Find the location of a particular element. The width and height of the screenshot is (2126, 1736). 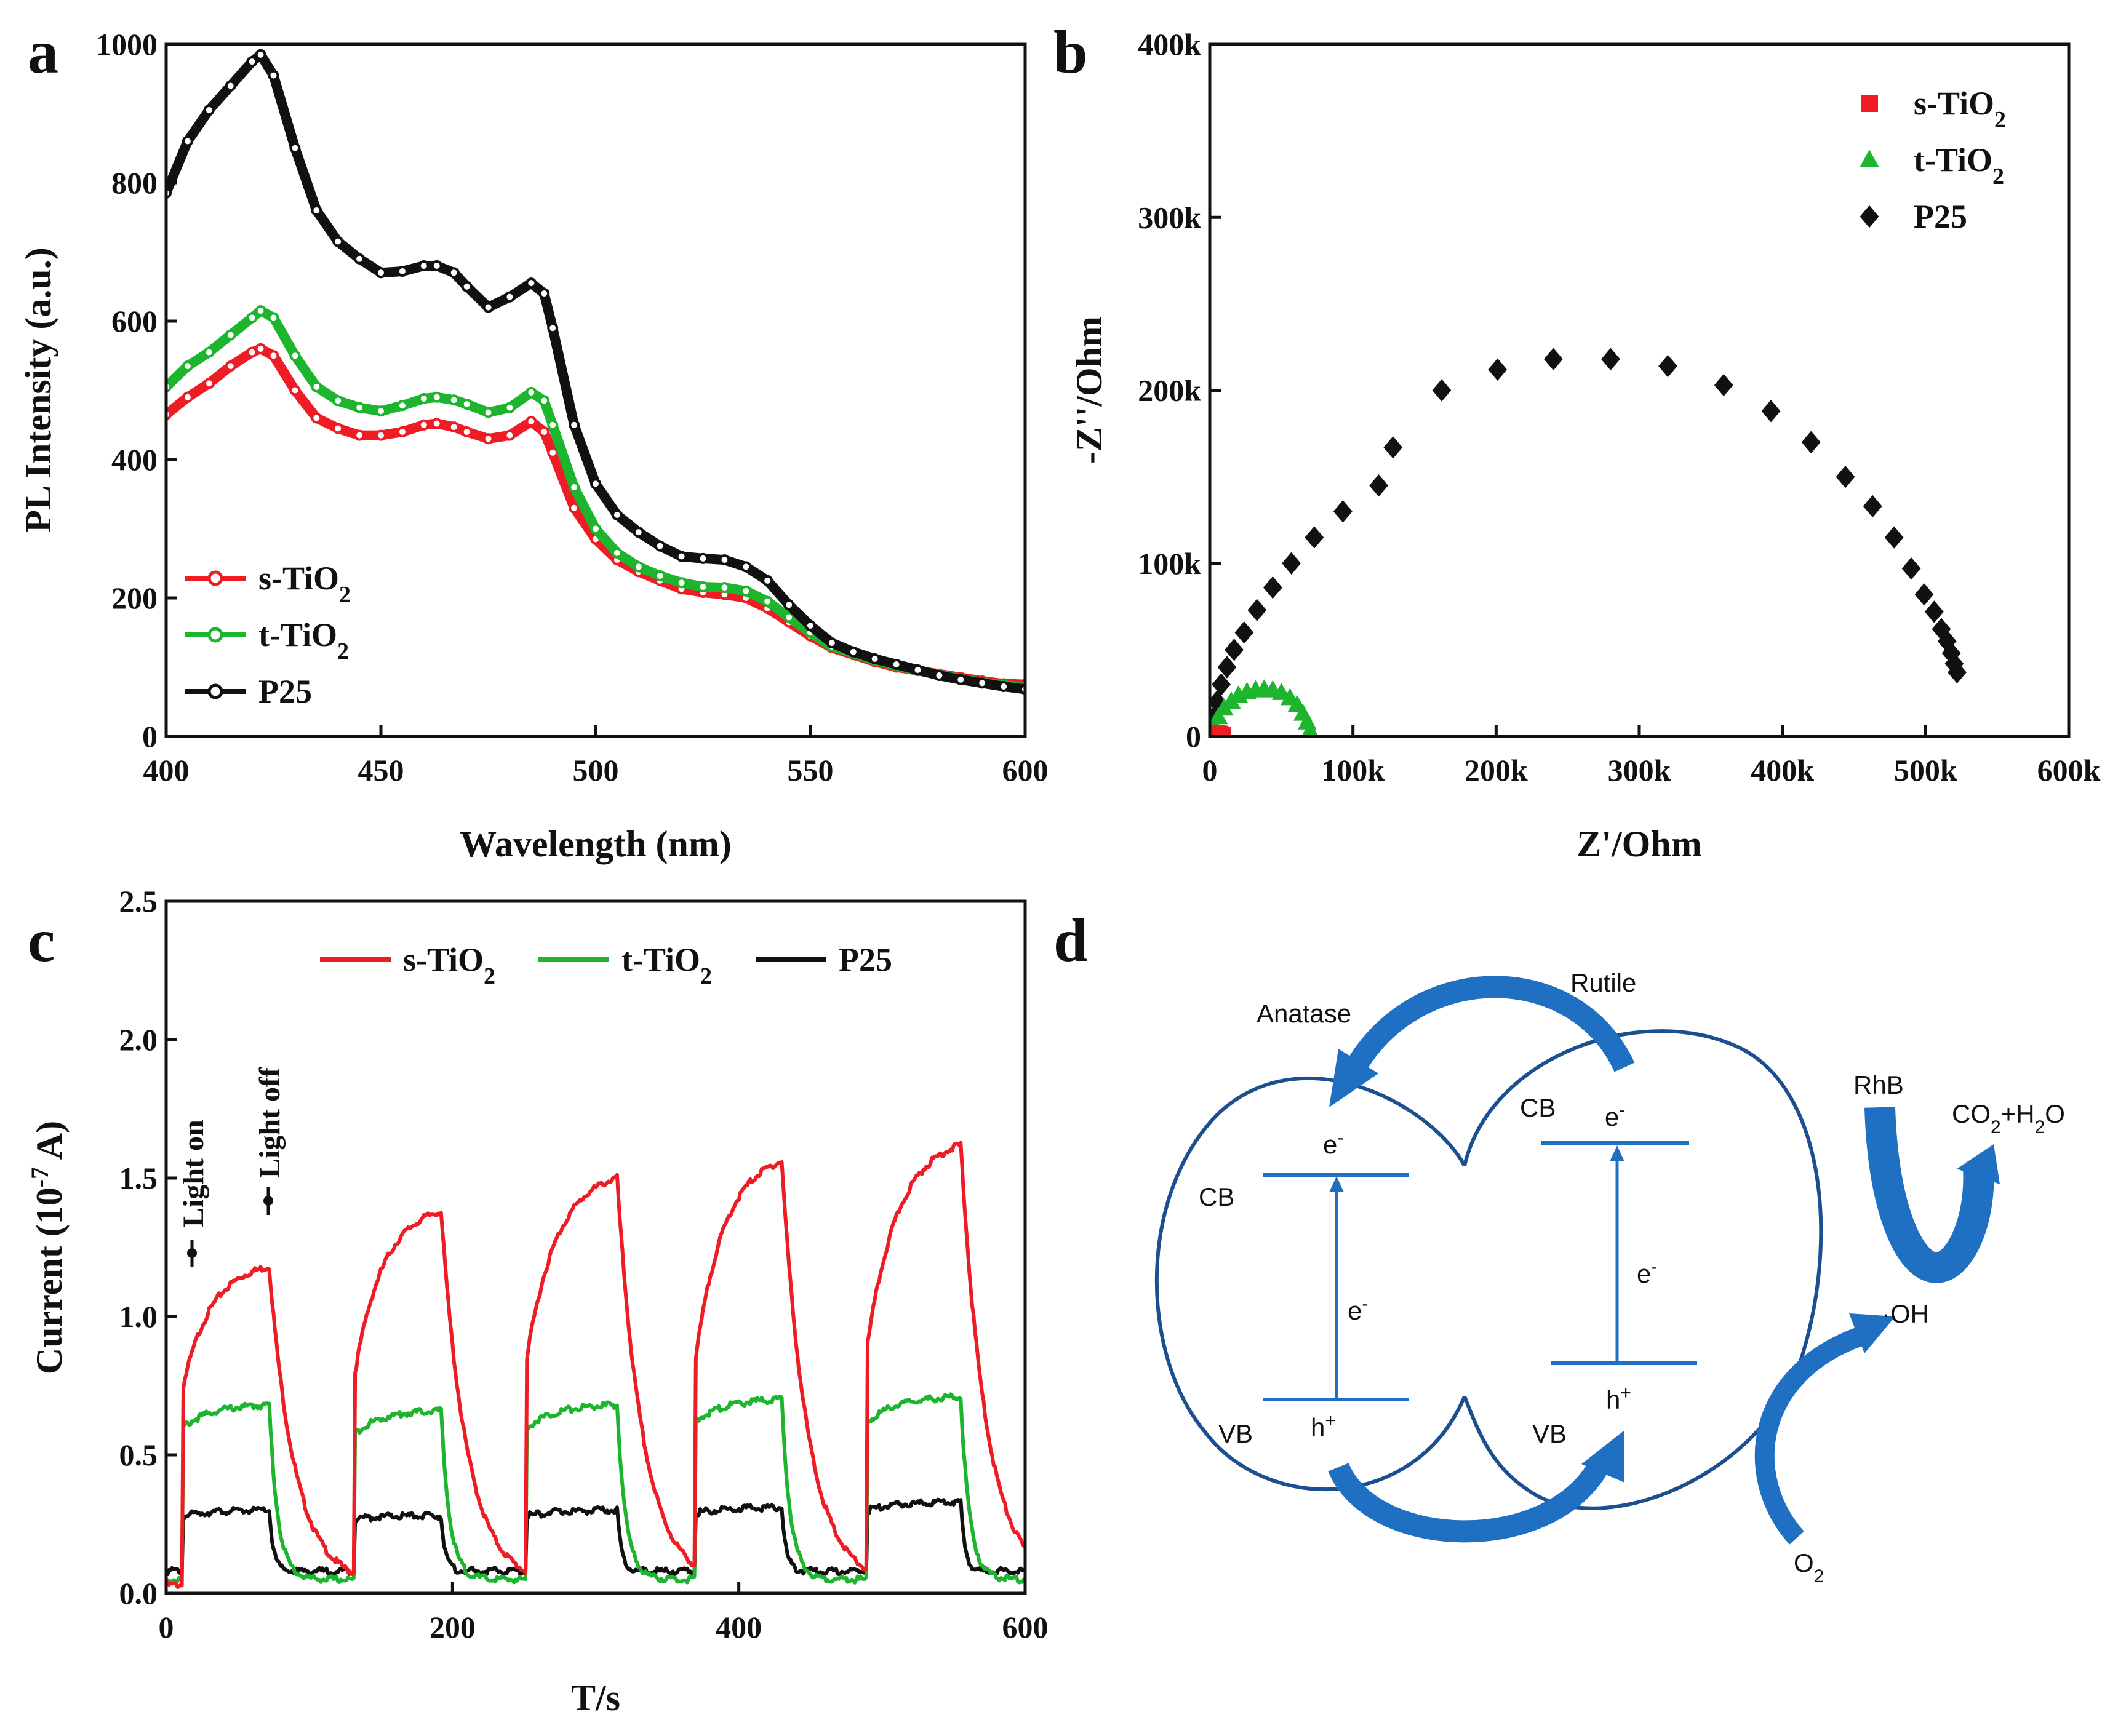

c-y-axis-label-end: A) is located at coordinates (49, 1144).